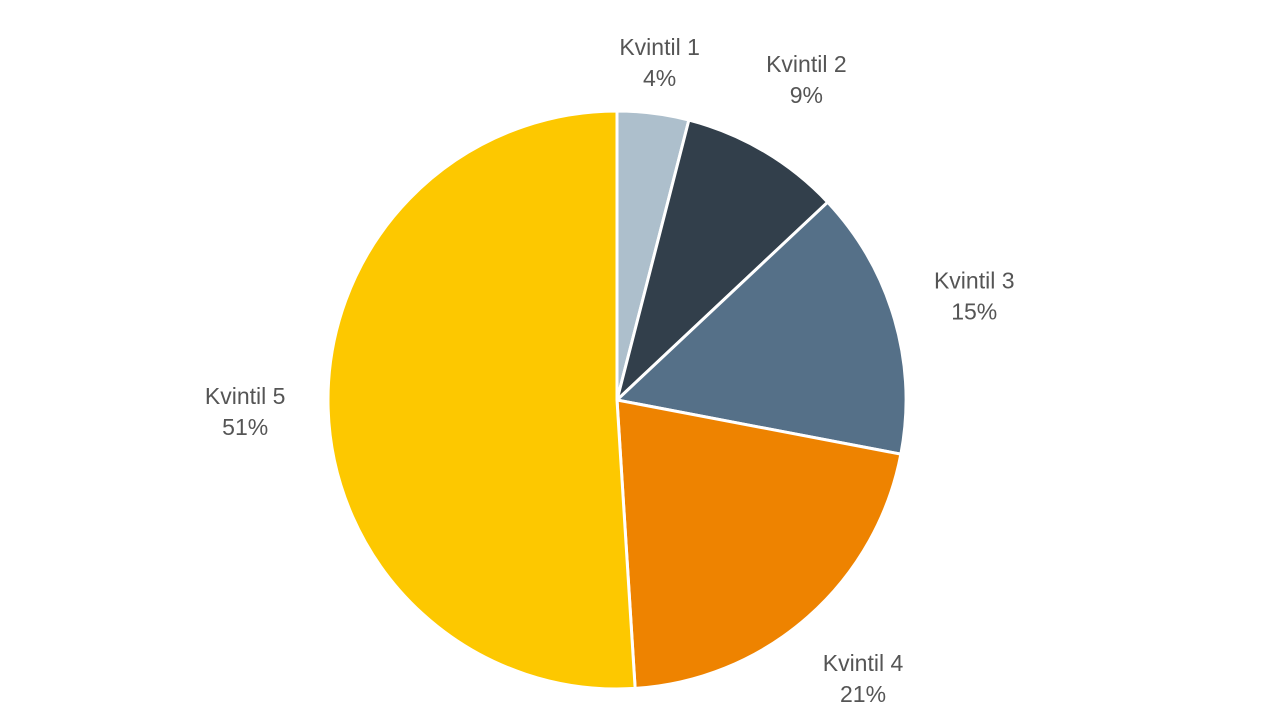 This screenshot has width=1280, height=719. Describe the element at coordinates (245, 396) in the screenshot. I see `slice-label: Kvintil 5` at that location.